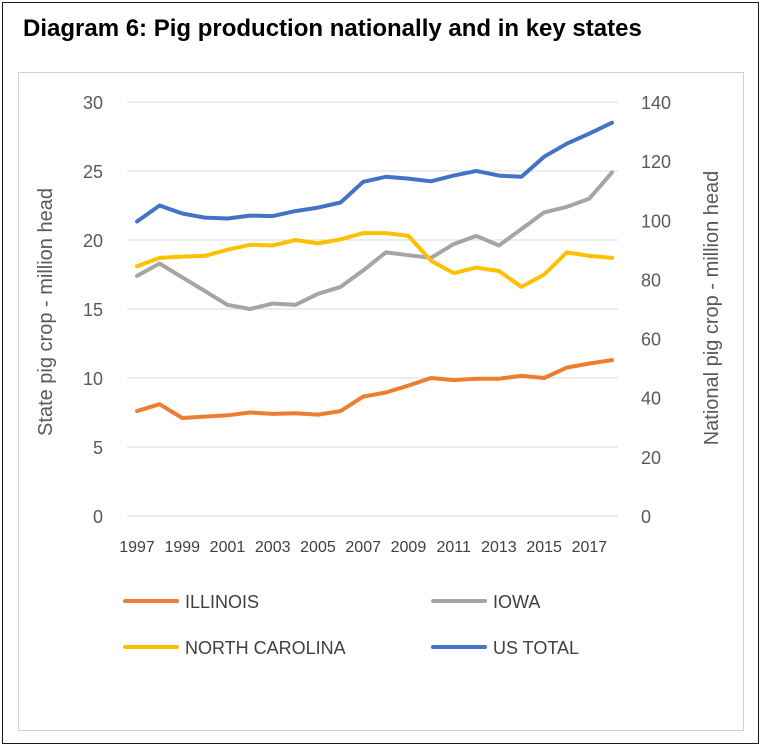 This screenshot has width=764, height=752. Describe the element at coordinates (656, 221) in the screenshot. I see `y-right-tick-label: 100` at that location.